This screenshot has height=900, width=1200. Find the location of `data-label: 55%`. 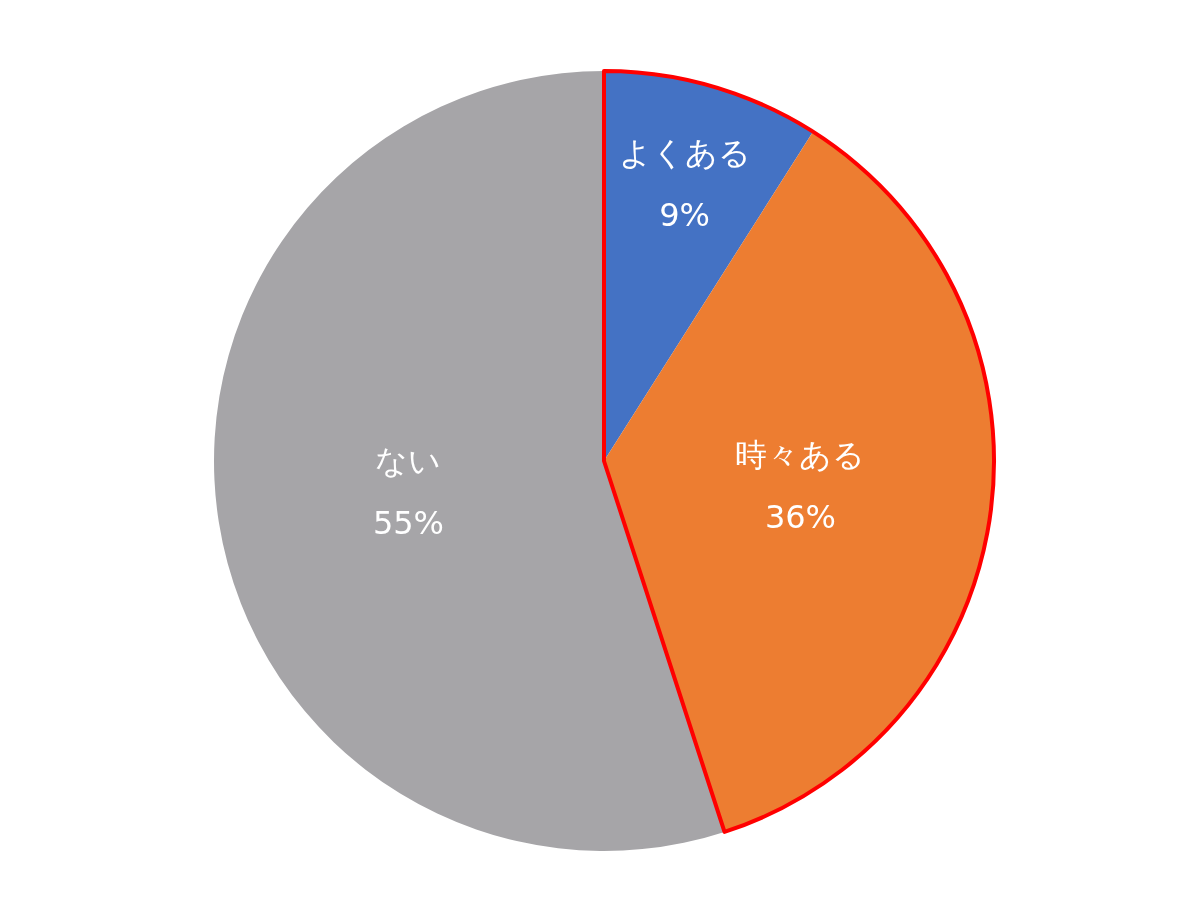

data-label: 55% is located at coordinates (408, 522).